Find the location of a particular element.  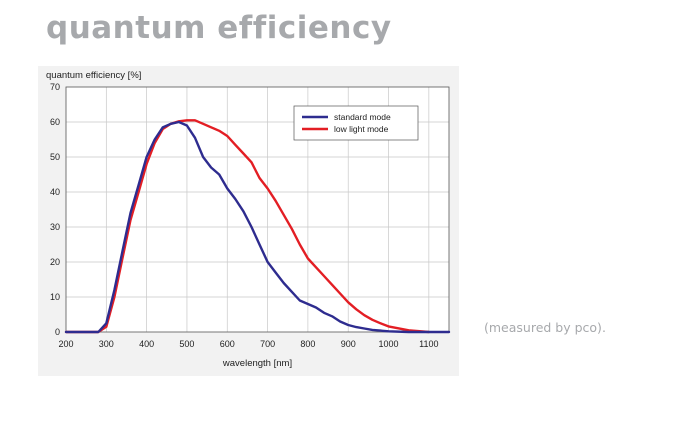

legend-label-standard-mode: standard mode is located at coordinates (362, 117).